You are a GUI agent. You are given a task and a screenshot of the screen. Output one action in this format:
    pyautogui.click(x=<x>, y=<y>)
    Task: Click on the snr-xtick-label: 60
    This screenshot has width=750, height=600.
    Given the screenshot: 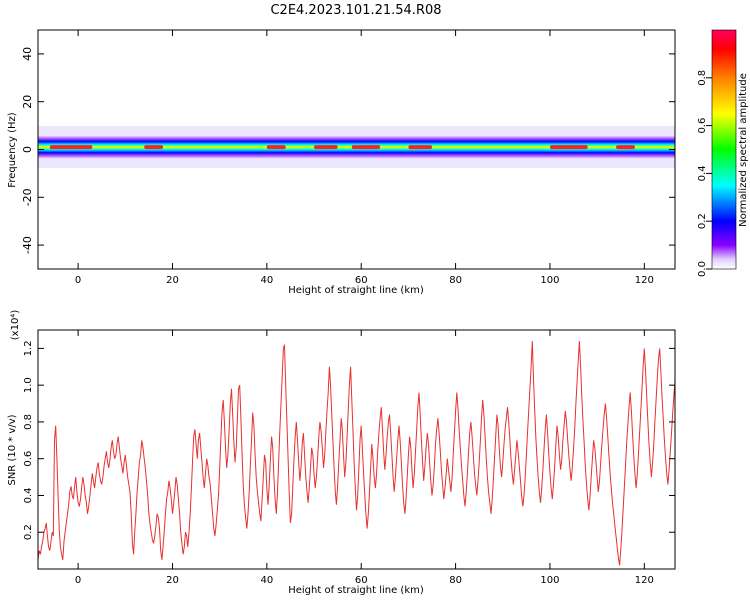 What is the action you would take?
    pyautogui.click(x=361, y=580)
    